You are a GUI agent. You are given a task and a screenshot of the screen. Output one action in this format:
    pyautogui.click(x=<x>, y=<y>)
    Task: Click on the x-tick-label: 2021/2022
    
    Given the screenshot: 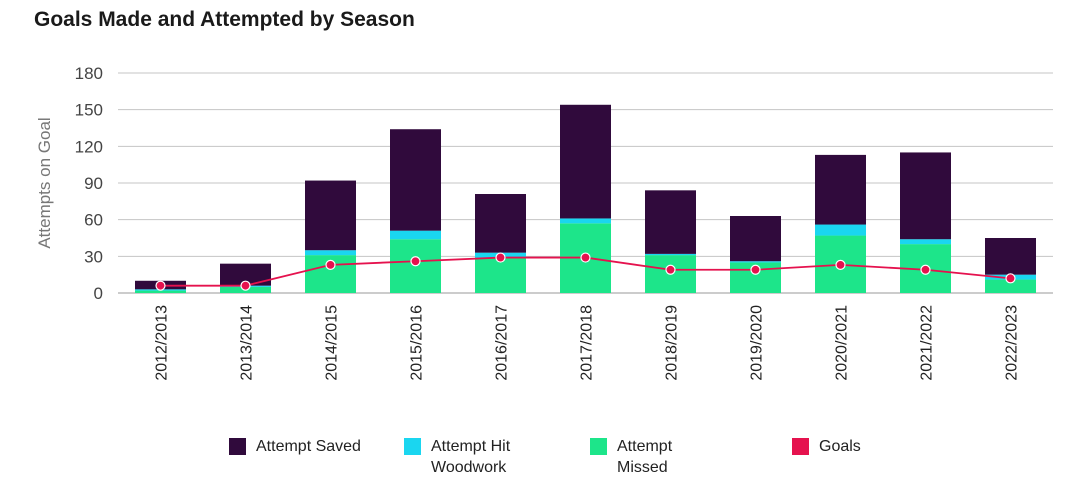 What is the action you would take?
    pyautogui.click(x=927, y=343)
    